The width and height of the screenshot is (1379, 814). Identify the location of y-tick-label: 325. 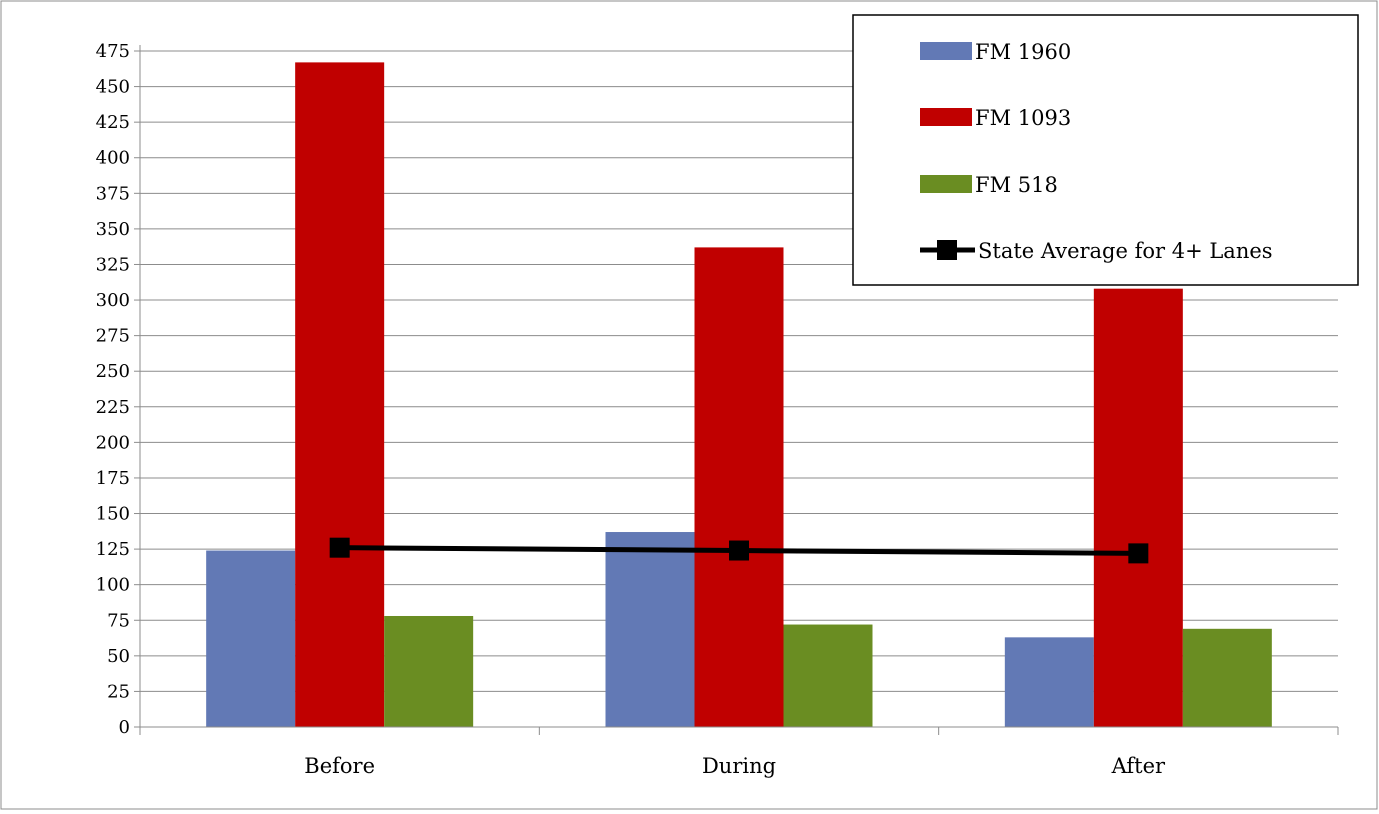
(113, 264).